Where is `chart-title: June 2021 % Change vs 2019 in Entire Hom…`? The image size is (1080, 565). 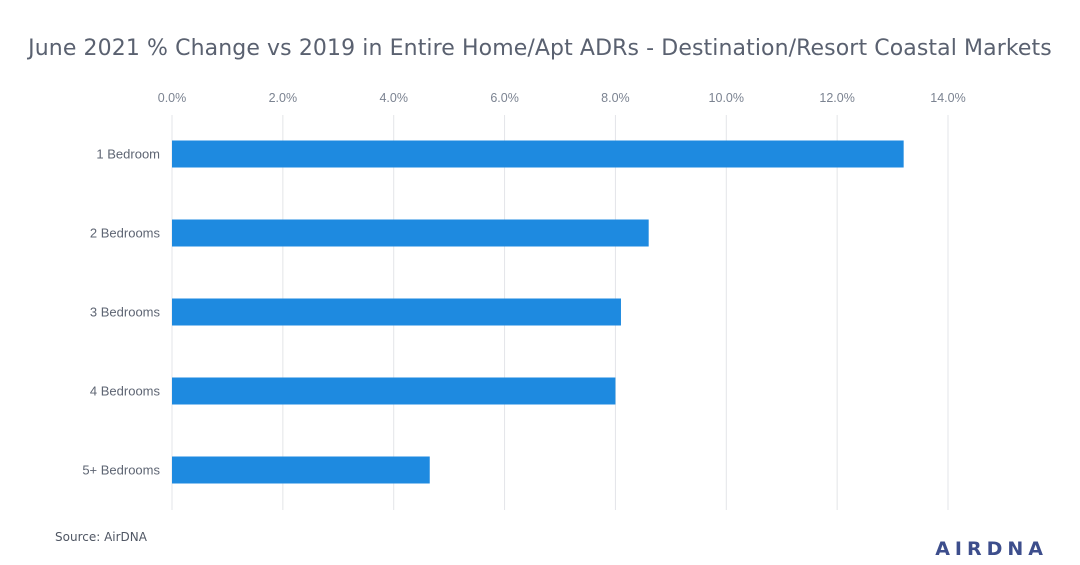
chart-title: June 2021 % Change vs 2019 in Entire Hom… is located at coordinates (540, 48).